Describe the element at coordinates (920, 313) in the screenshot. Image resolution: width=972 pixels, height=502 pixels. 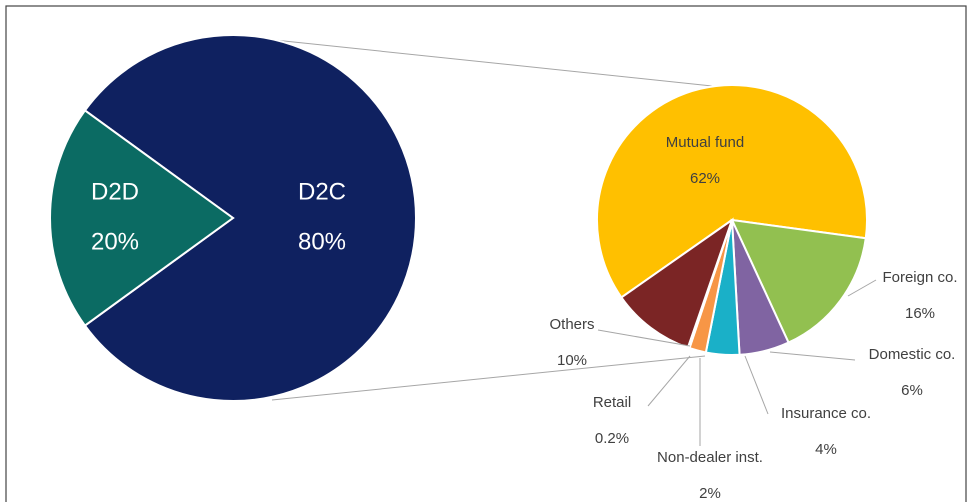
I see `slice-value-label: 16%` at that location.